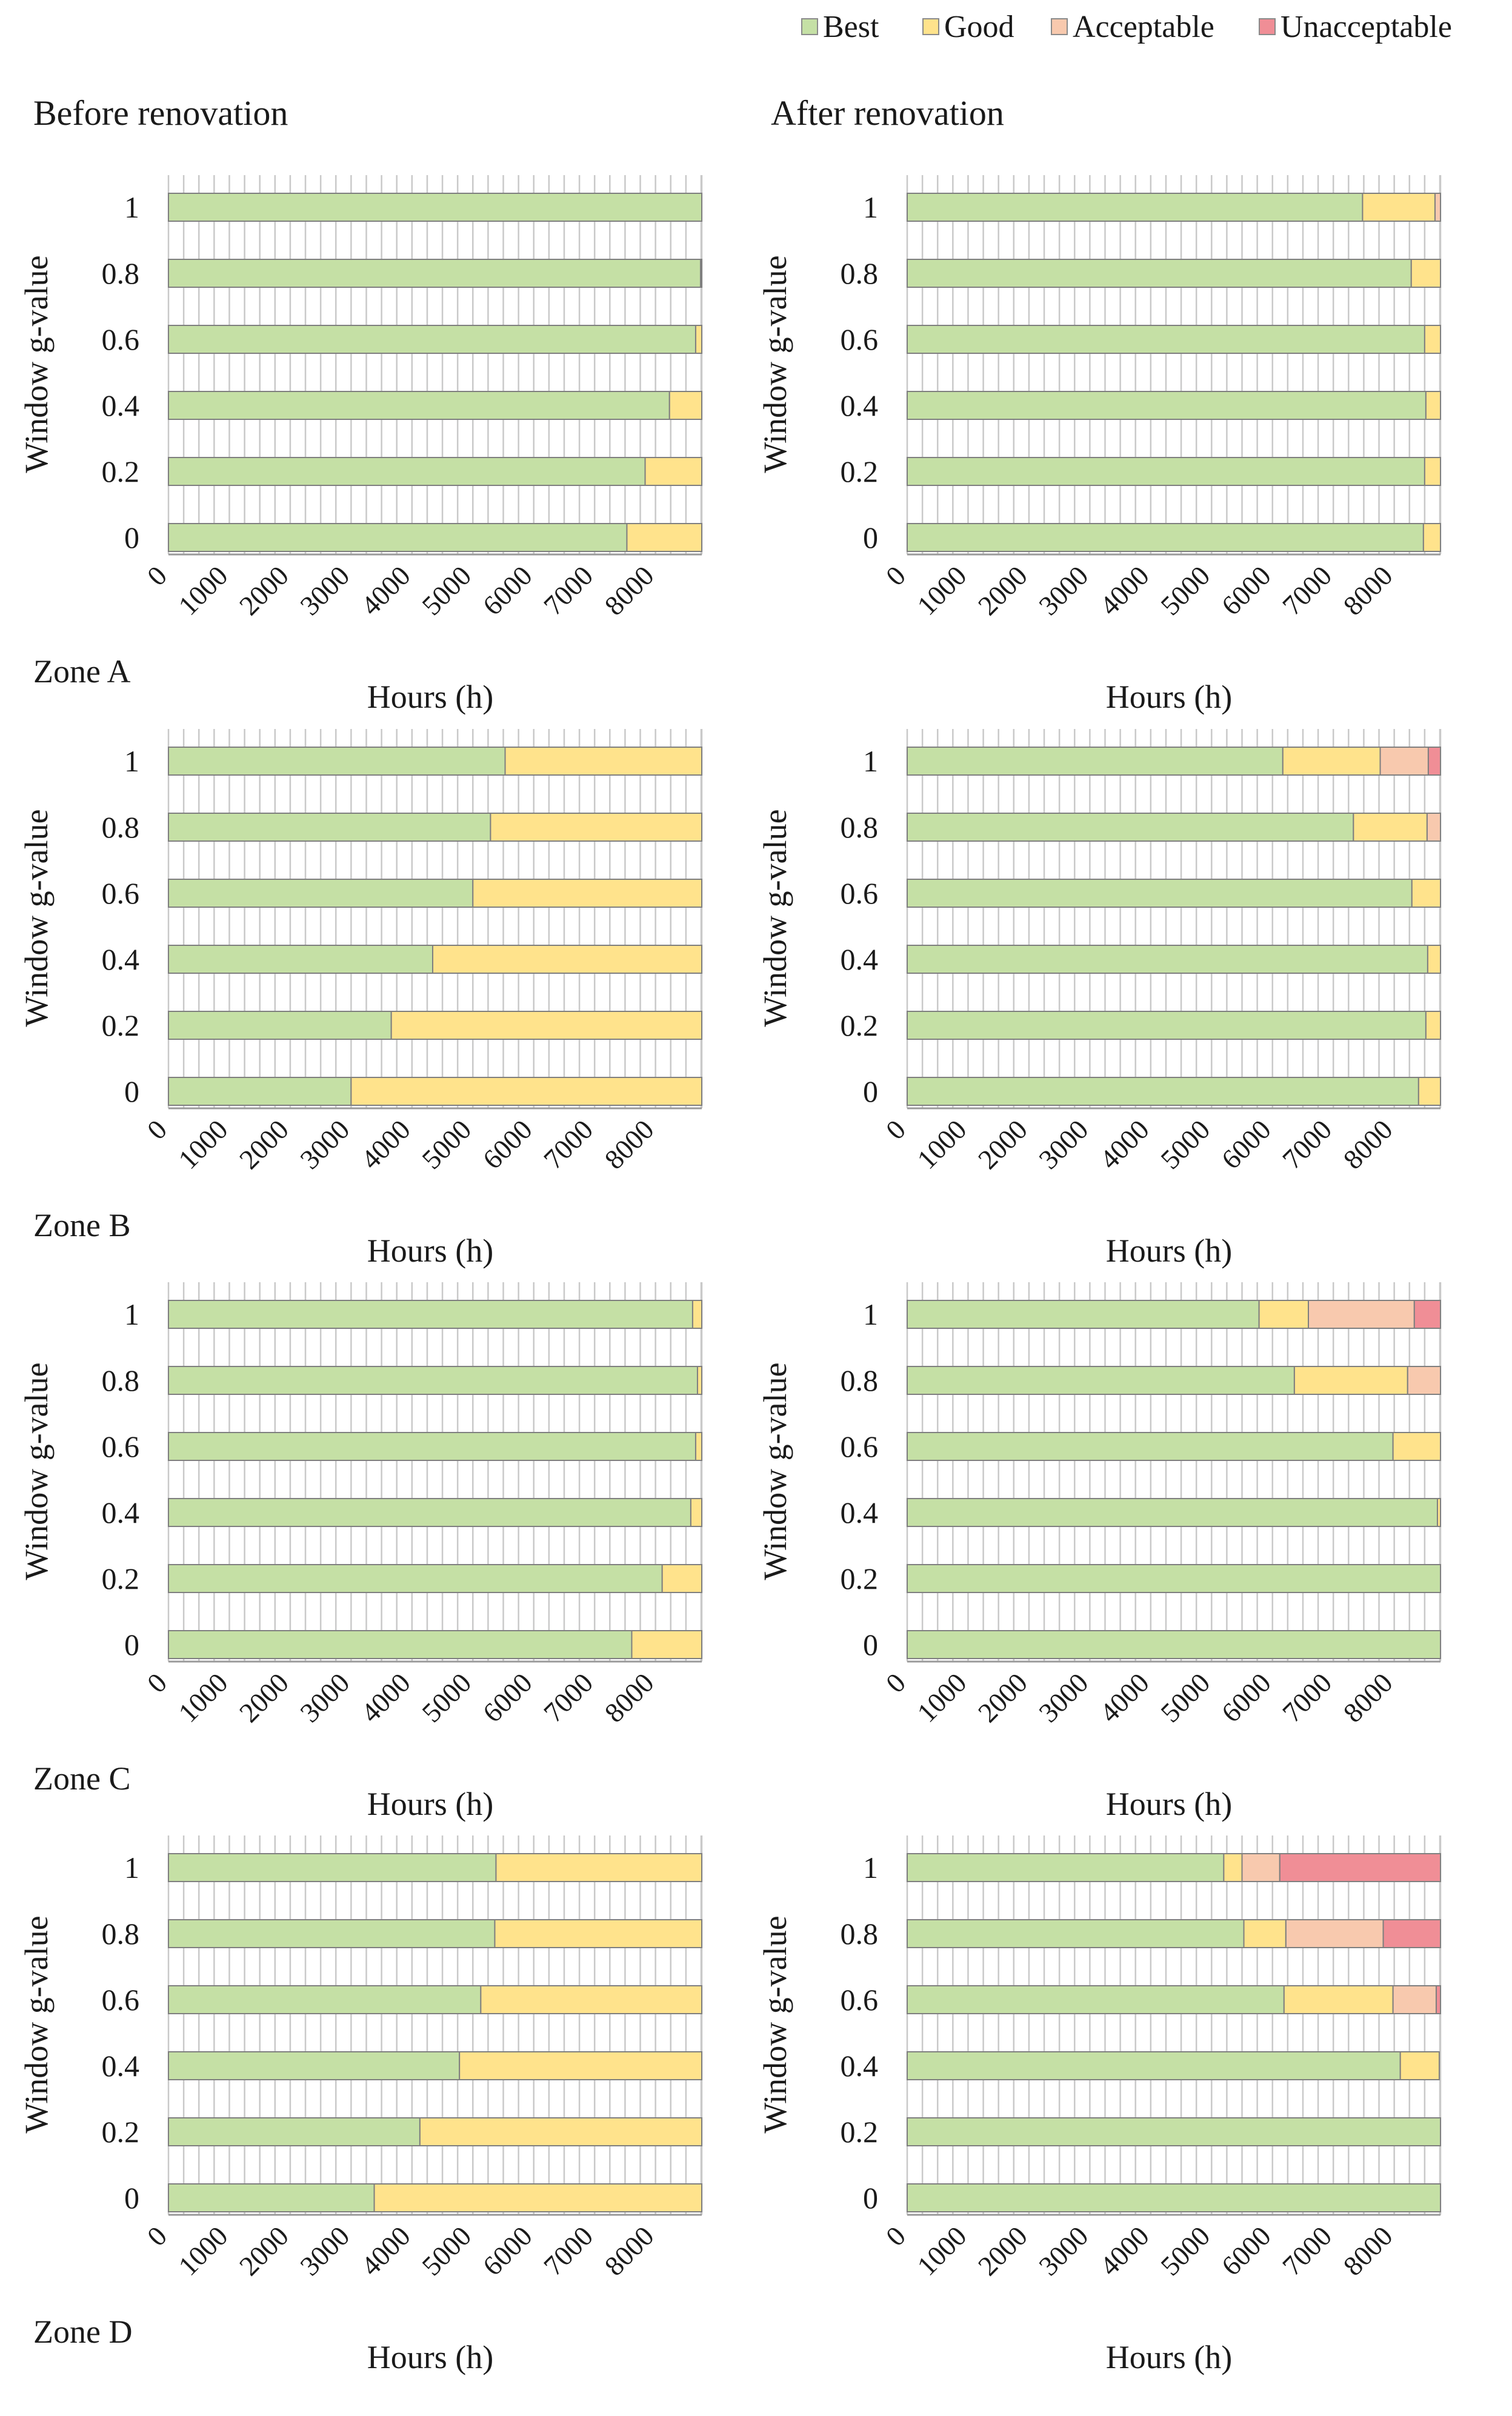 This screenshot has width=1512, height=2416. Describe the element at coordinates (1002, 1697) in the screenshot. I see `x-tick-label: 2000` at that location.